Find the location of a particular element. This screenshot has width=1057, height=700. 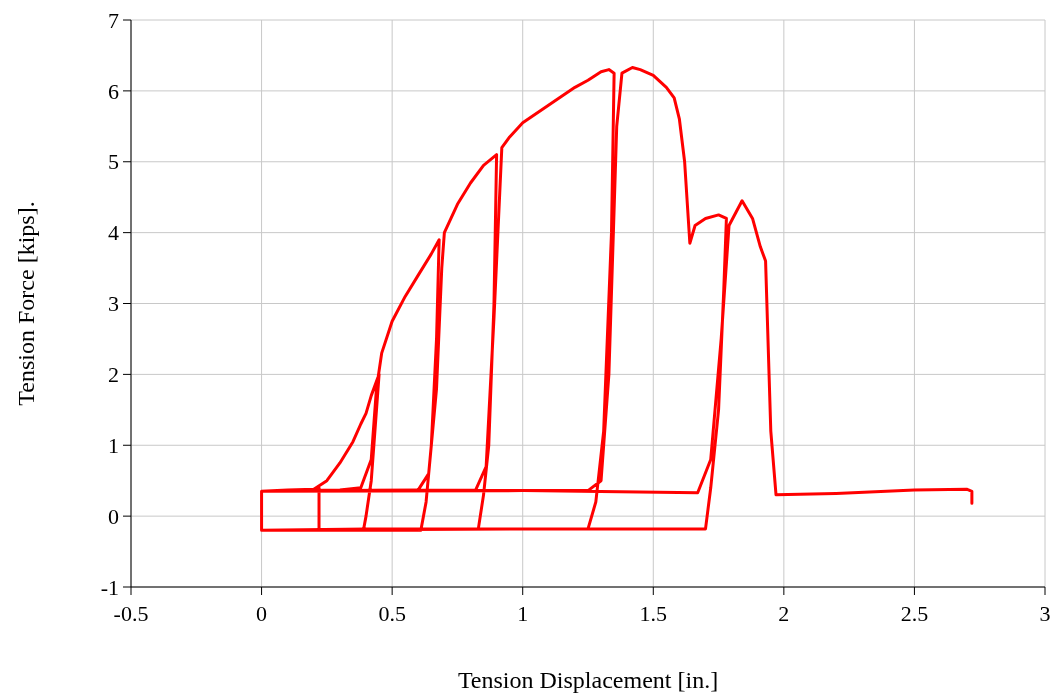

x-tick-label: 0 is located at coordinates (262, 613).